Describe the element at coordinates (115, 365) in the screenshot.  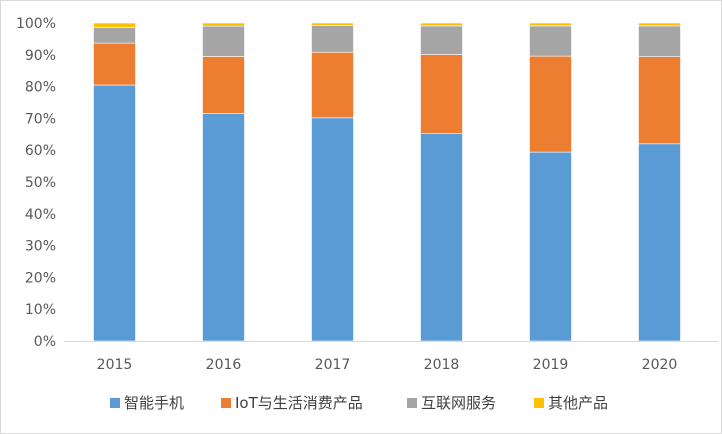
I see `x-tick-label: 2015` at that location.